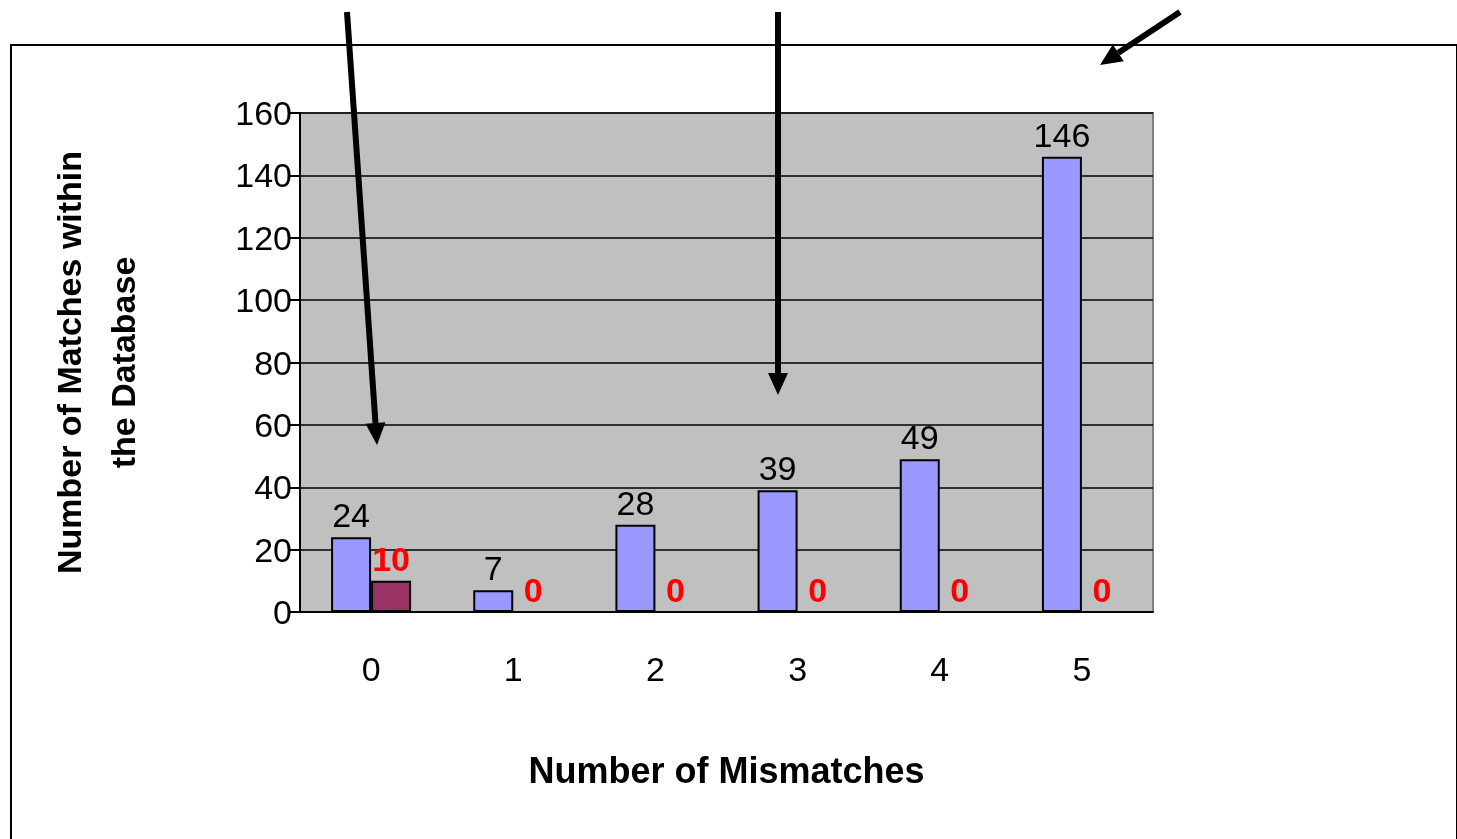 The image size is (1457, 839). Describe the element at coordinates (273, 362) in the screenshot. I see `y-tick-label: 80` at that location.